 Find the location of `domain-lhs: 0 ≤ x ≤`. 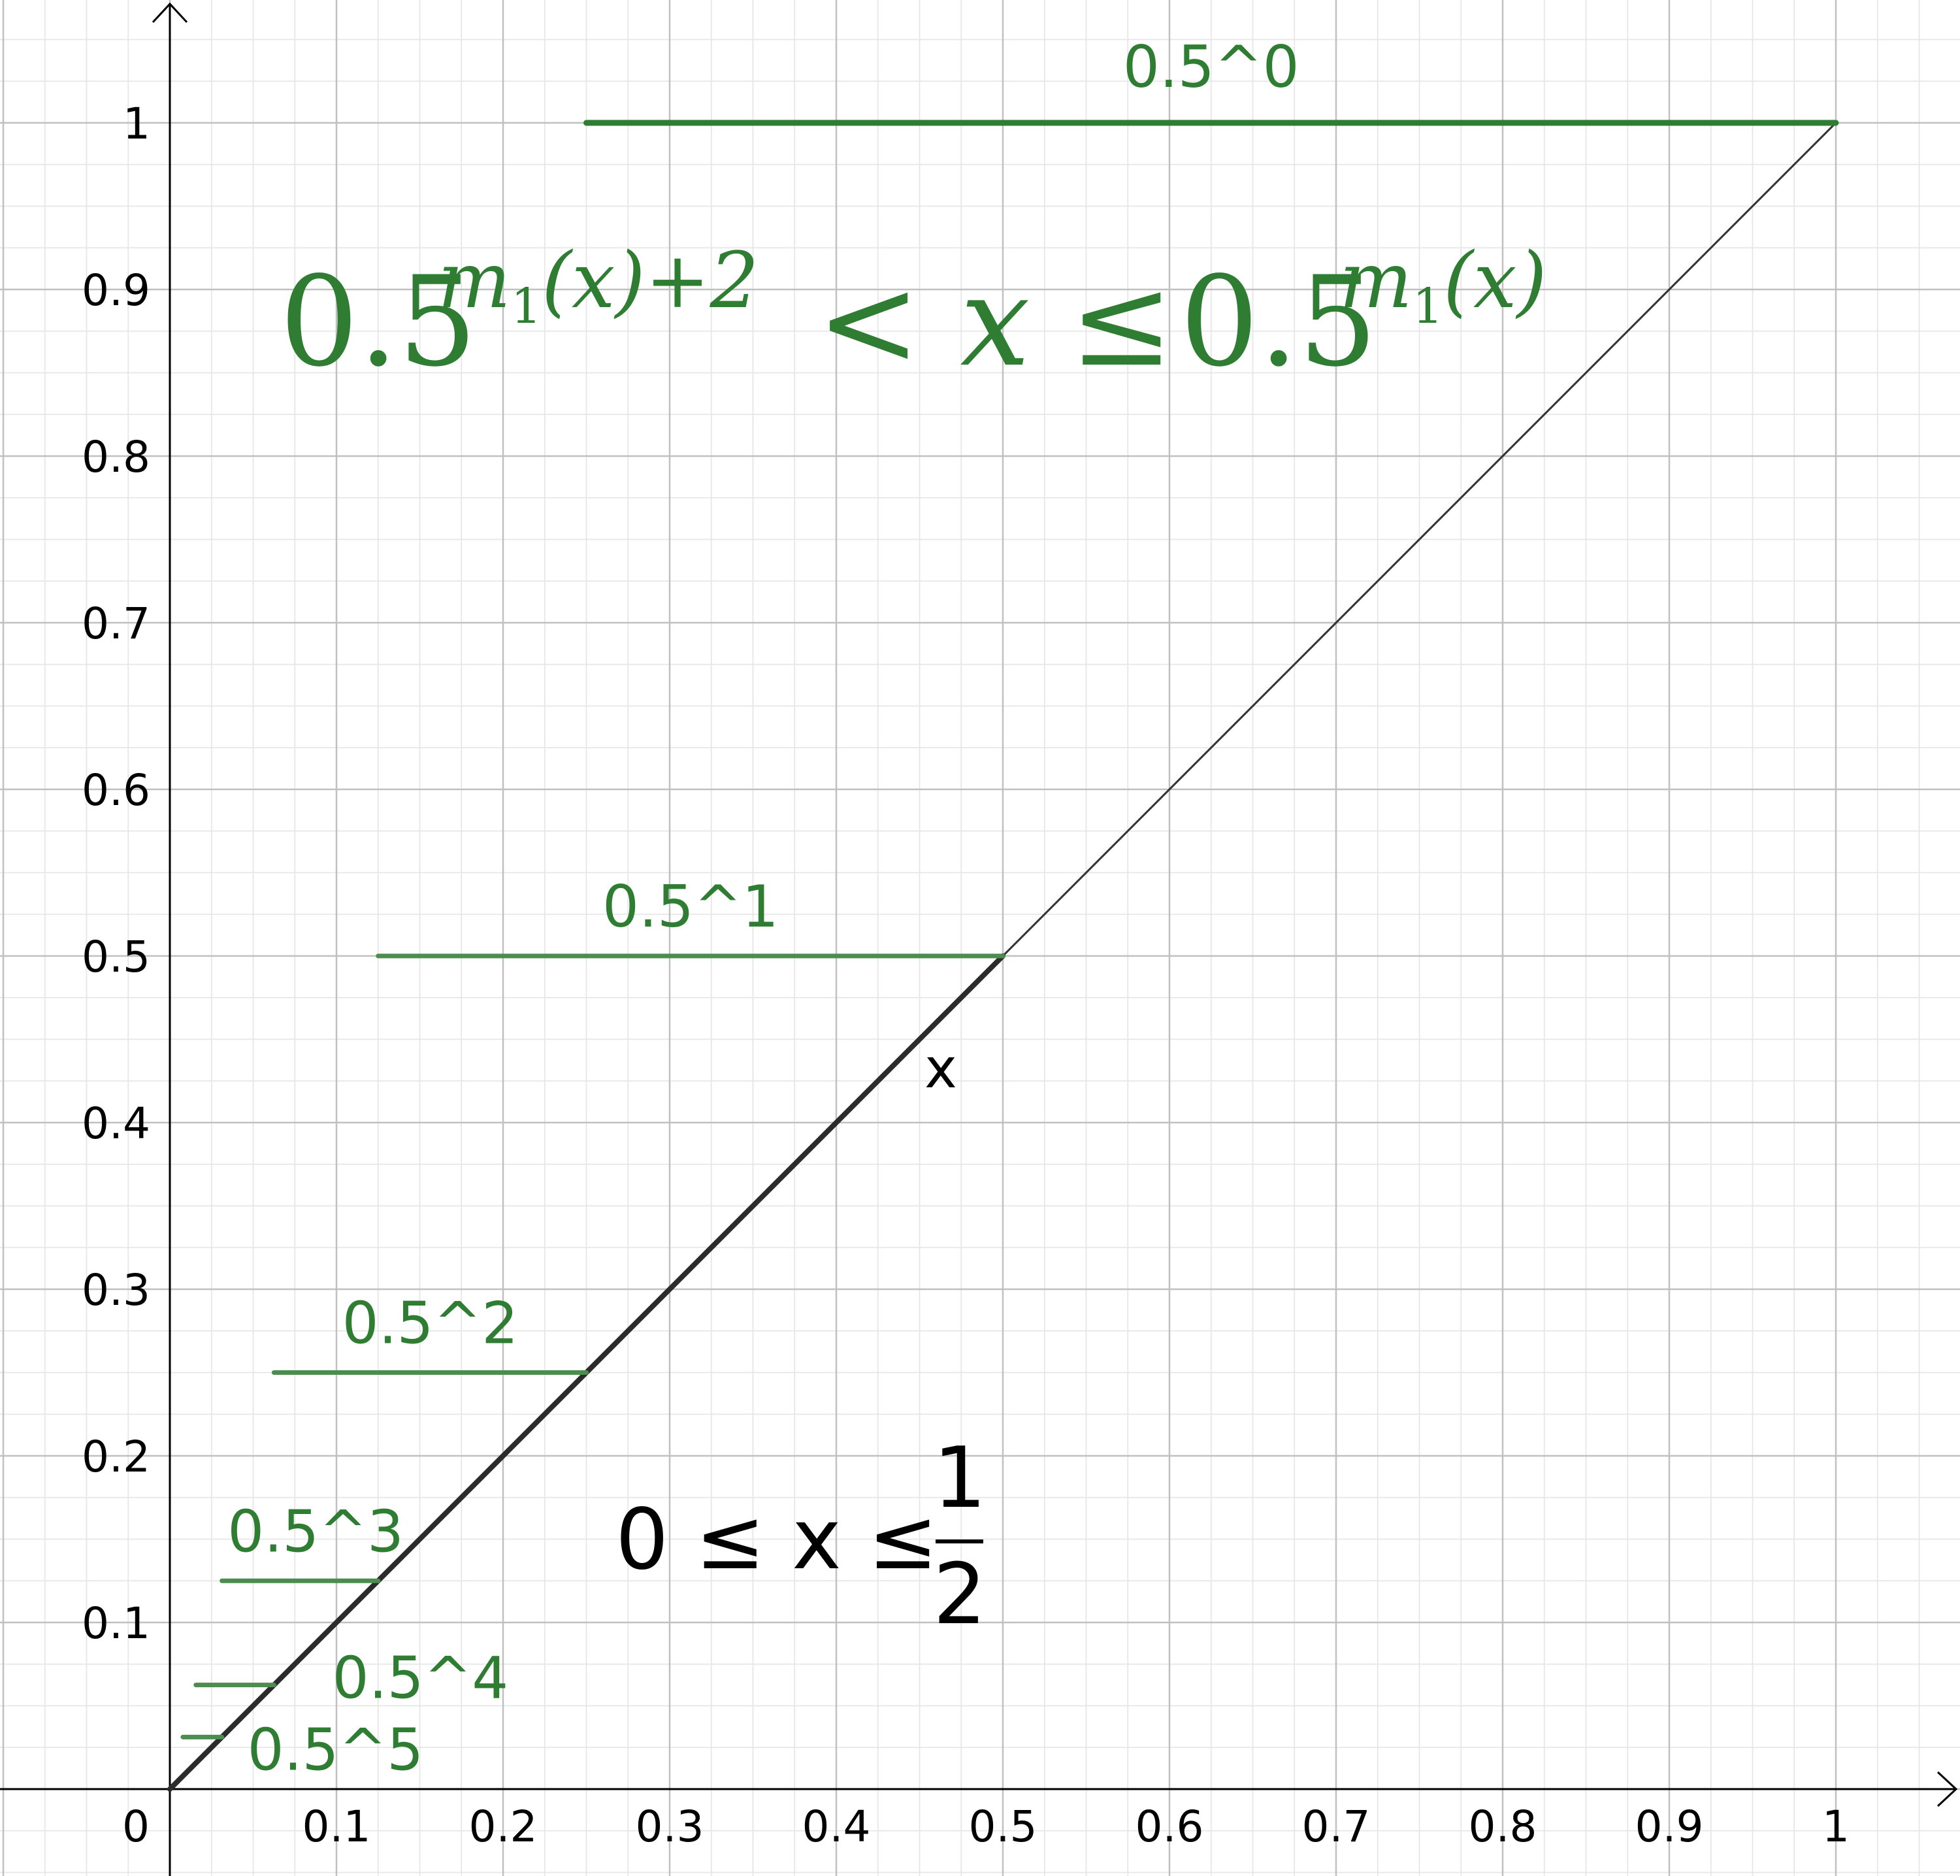

domain-lhs: 0 ≤ x ≤ is located at coordinates (776, 1539).